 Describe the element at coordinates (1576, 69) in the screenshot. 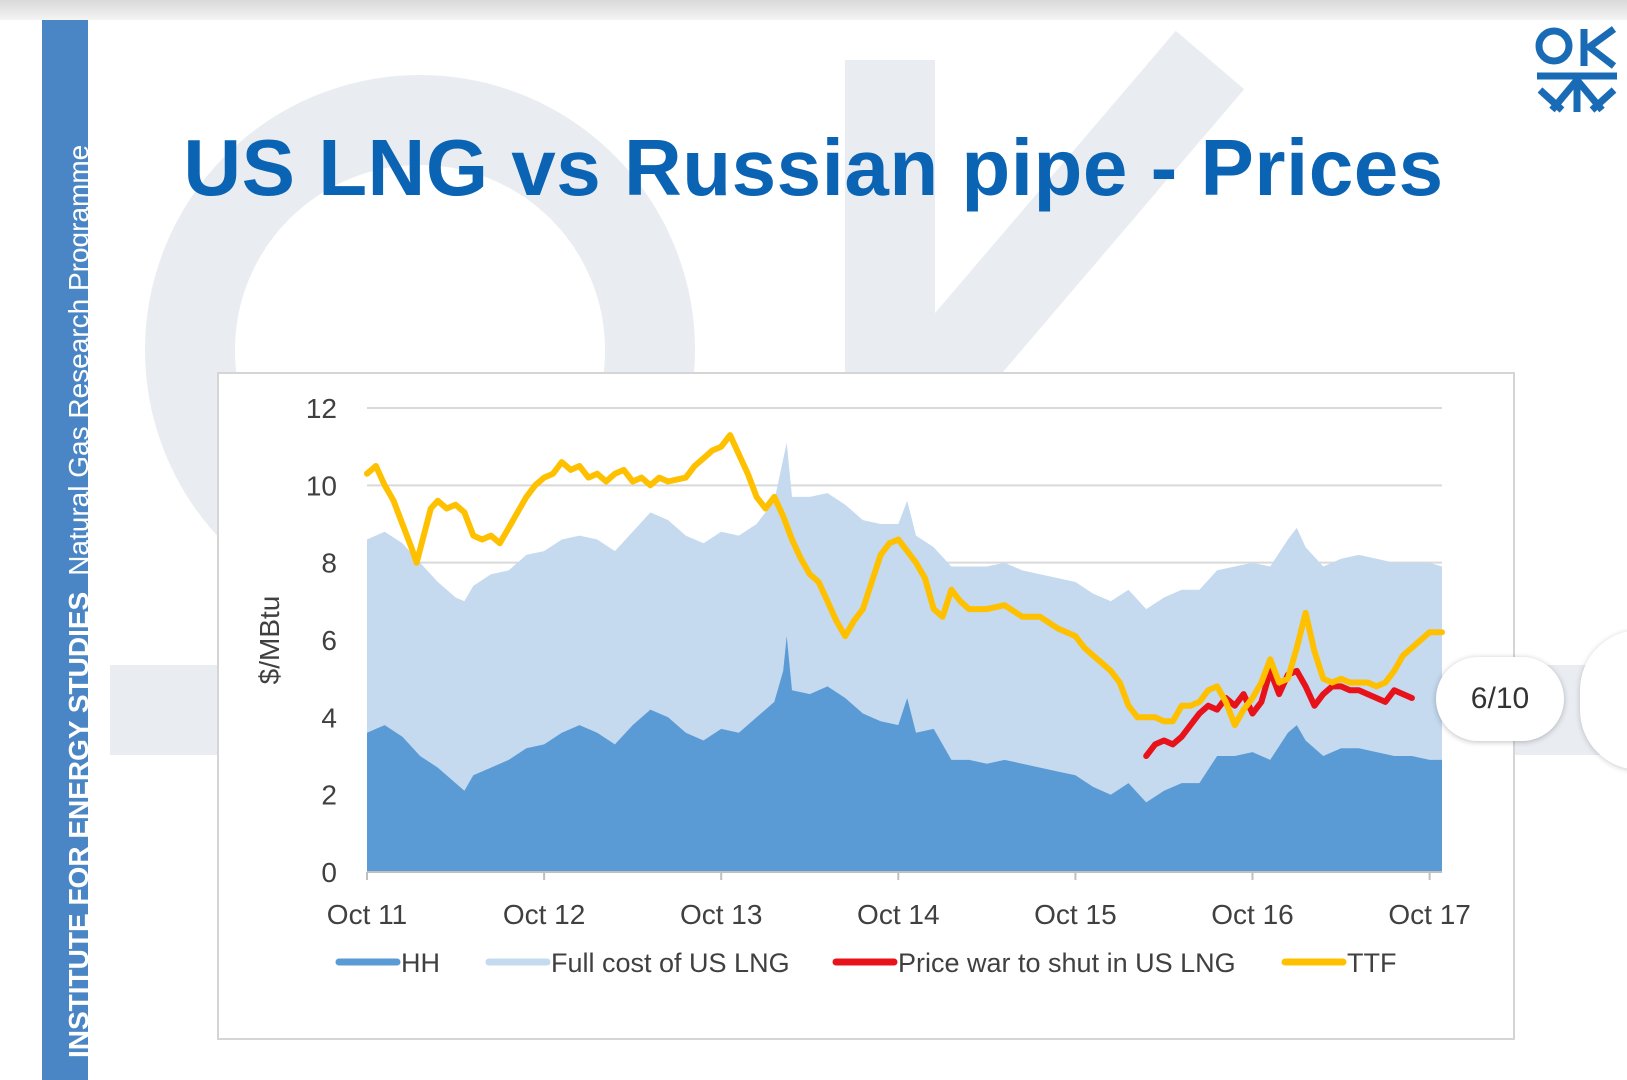

I see `oies-logo-icon` at that location.